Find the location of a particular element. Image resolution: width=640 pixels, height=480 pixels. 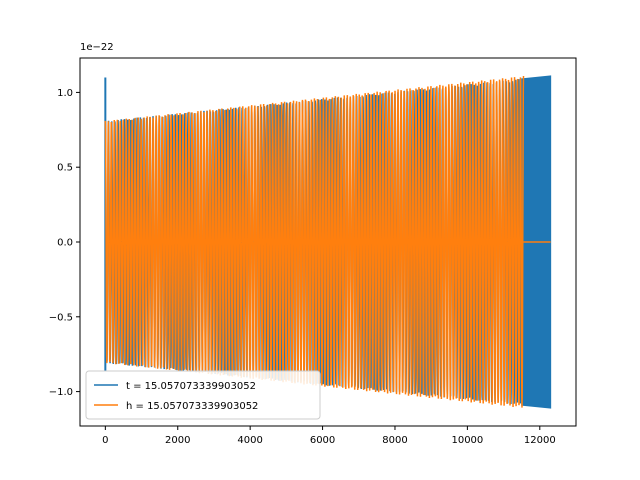

legend-entry-label: t = 15.057073339903052 is located at coordinates (191, 386).